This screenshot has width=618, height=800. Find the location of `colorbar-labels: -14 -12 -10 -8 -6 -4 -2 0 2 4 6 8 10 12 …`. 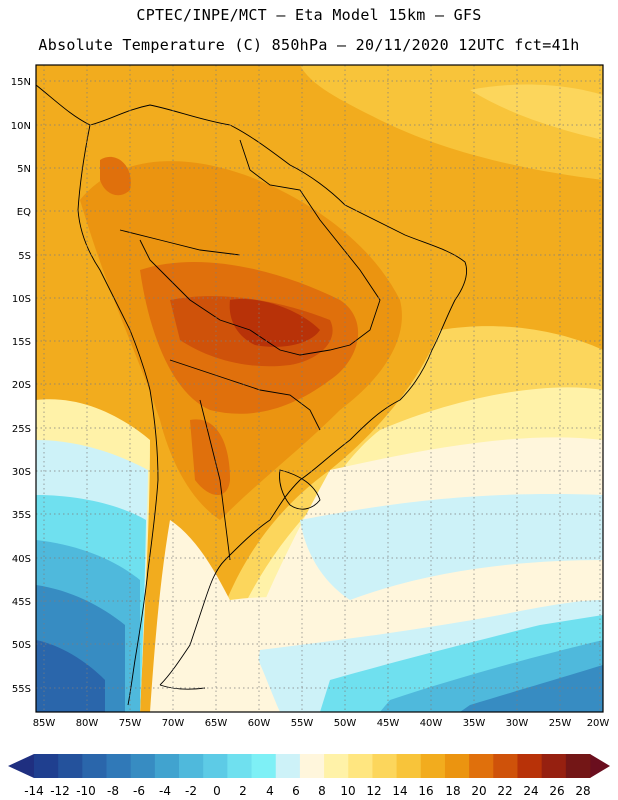

colorbar-labels: -14 -12 -10 -8 -6 -4 -2 0 2 4 6 8 10 12 … is located at coordinates (307, 791).